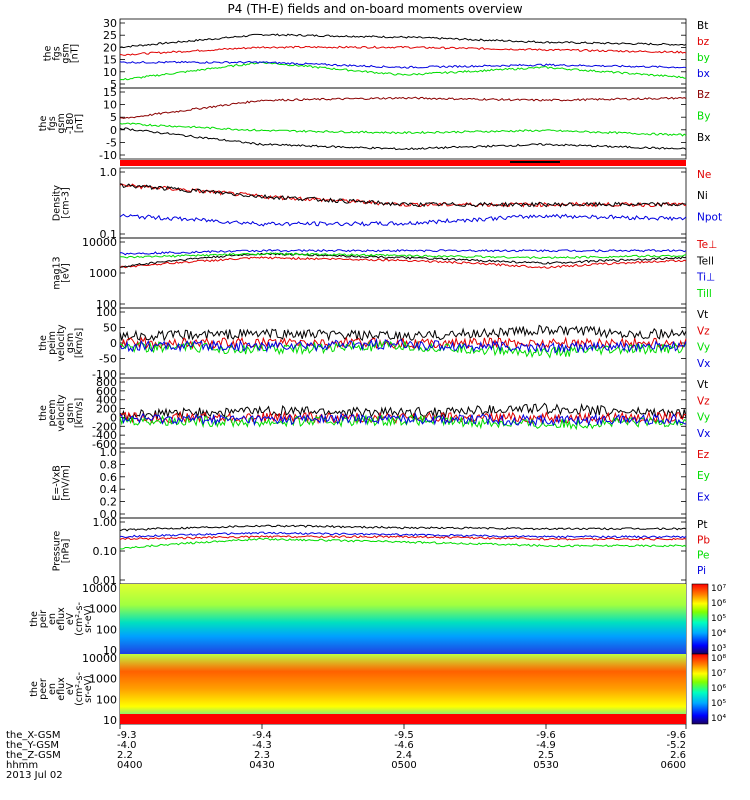 The width and height of the screenshot is (750, 800). Describe the element at coordinates (676, 745) in the screenshot. I see `x-row-value: -5.2` at that location.